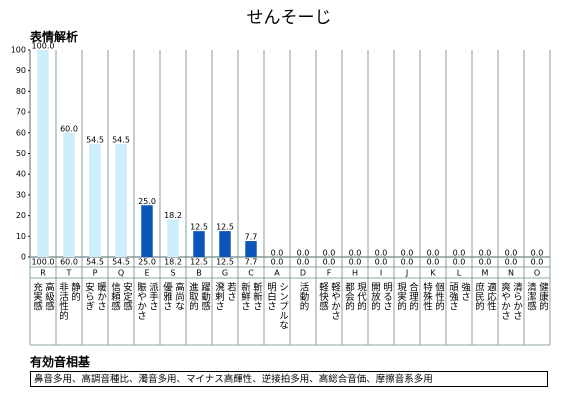 The width and height of the screenshot is (578, 400). What do you see at coordinates (270, 296) in the screenshot?
I see `category-label: 明白さ` at bounding box center [270, 296].